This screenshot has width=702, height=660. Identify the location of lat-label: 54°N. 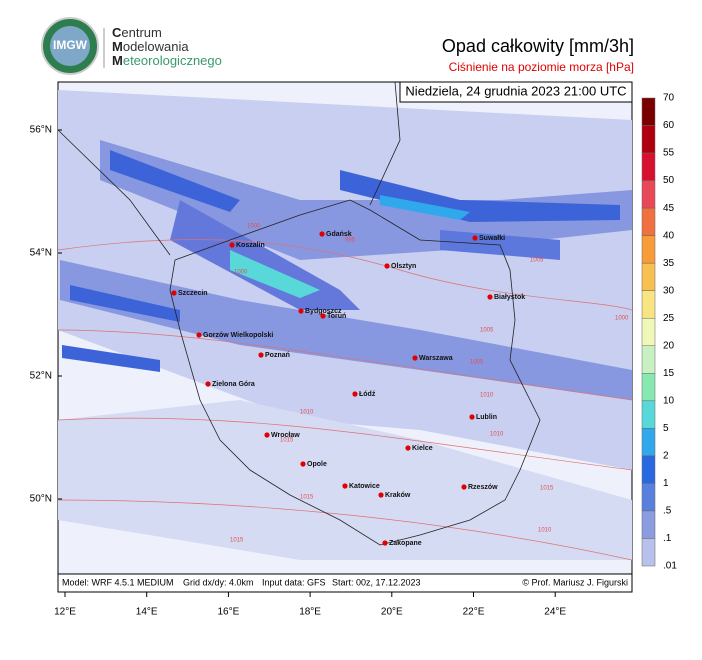
(41, 253).